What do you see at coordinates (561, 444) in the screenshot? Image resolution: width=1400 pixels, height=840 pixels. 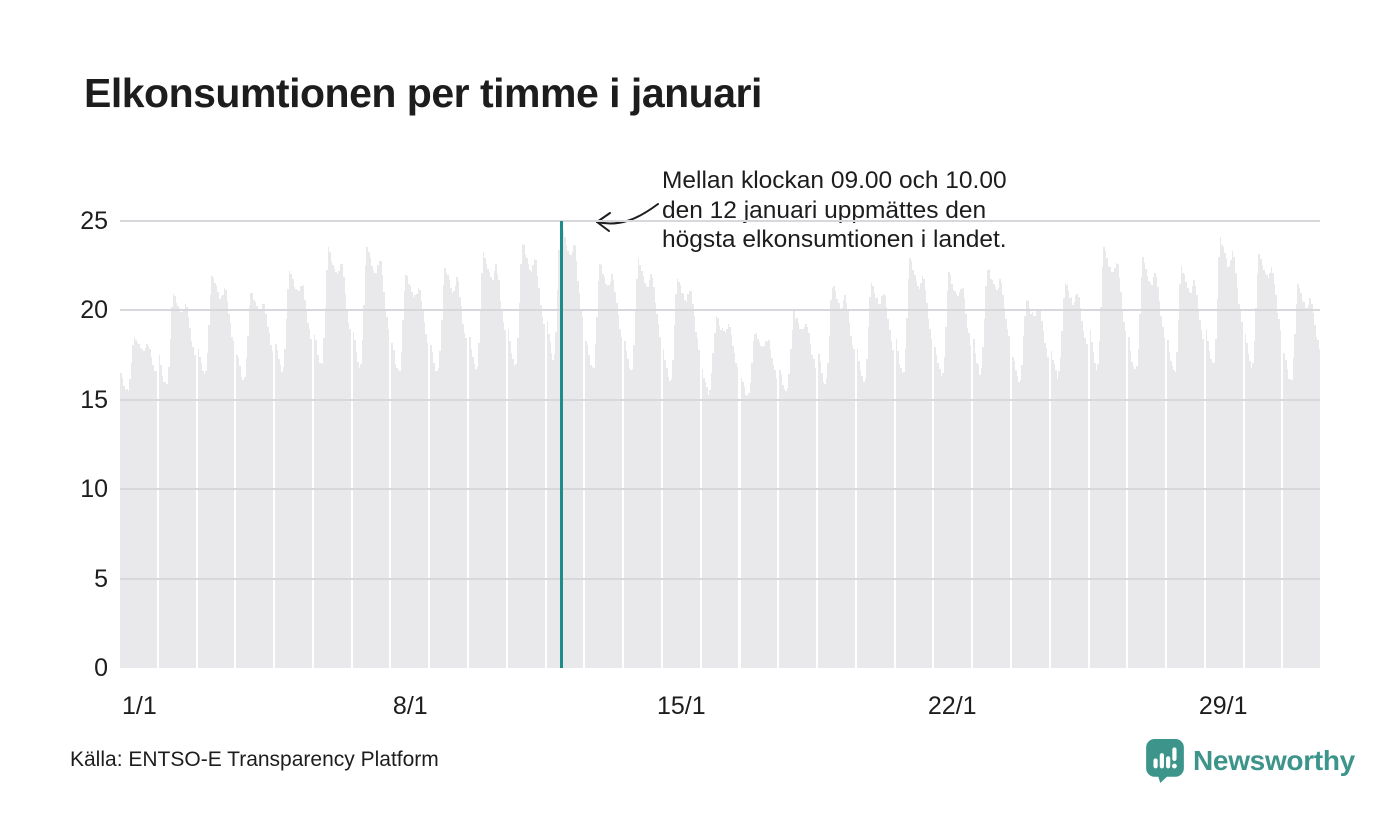 I see `highlight-bar` at bounding box center [561, 444].